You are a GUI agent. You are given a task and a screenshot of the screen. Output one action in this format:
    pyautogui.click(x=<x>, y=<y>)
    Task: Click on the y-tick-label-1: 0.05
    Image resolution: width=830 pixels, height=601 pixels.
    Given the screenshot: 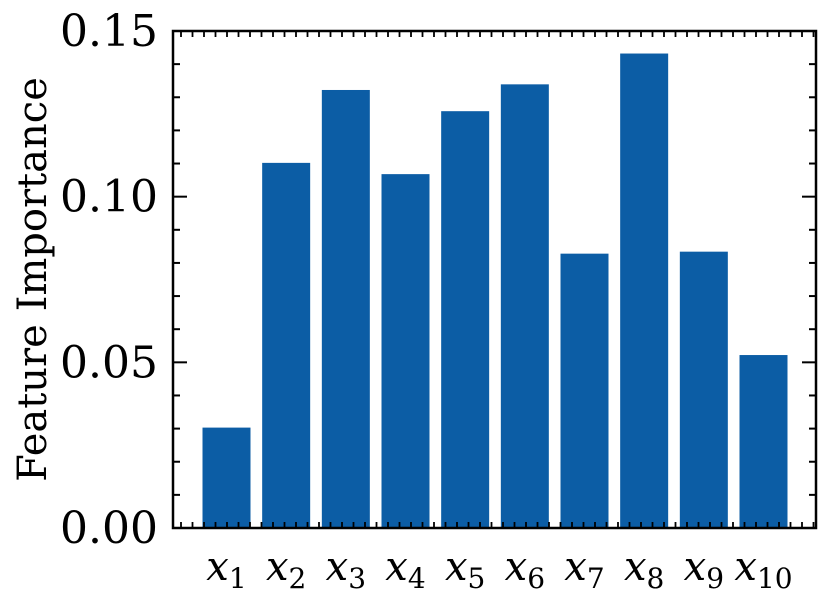 What is the action you would take?
    pyautogui.click(x=109, y=362)
    